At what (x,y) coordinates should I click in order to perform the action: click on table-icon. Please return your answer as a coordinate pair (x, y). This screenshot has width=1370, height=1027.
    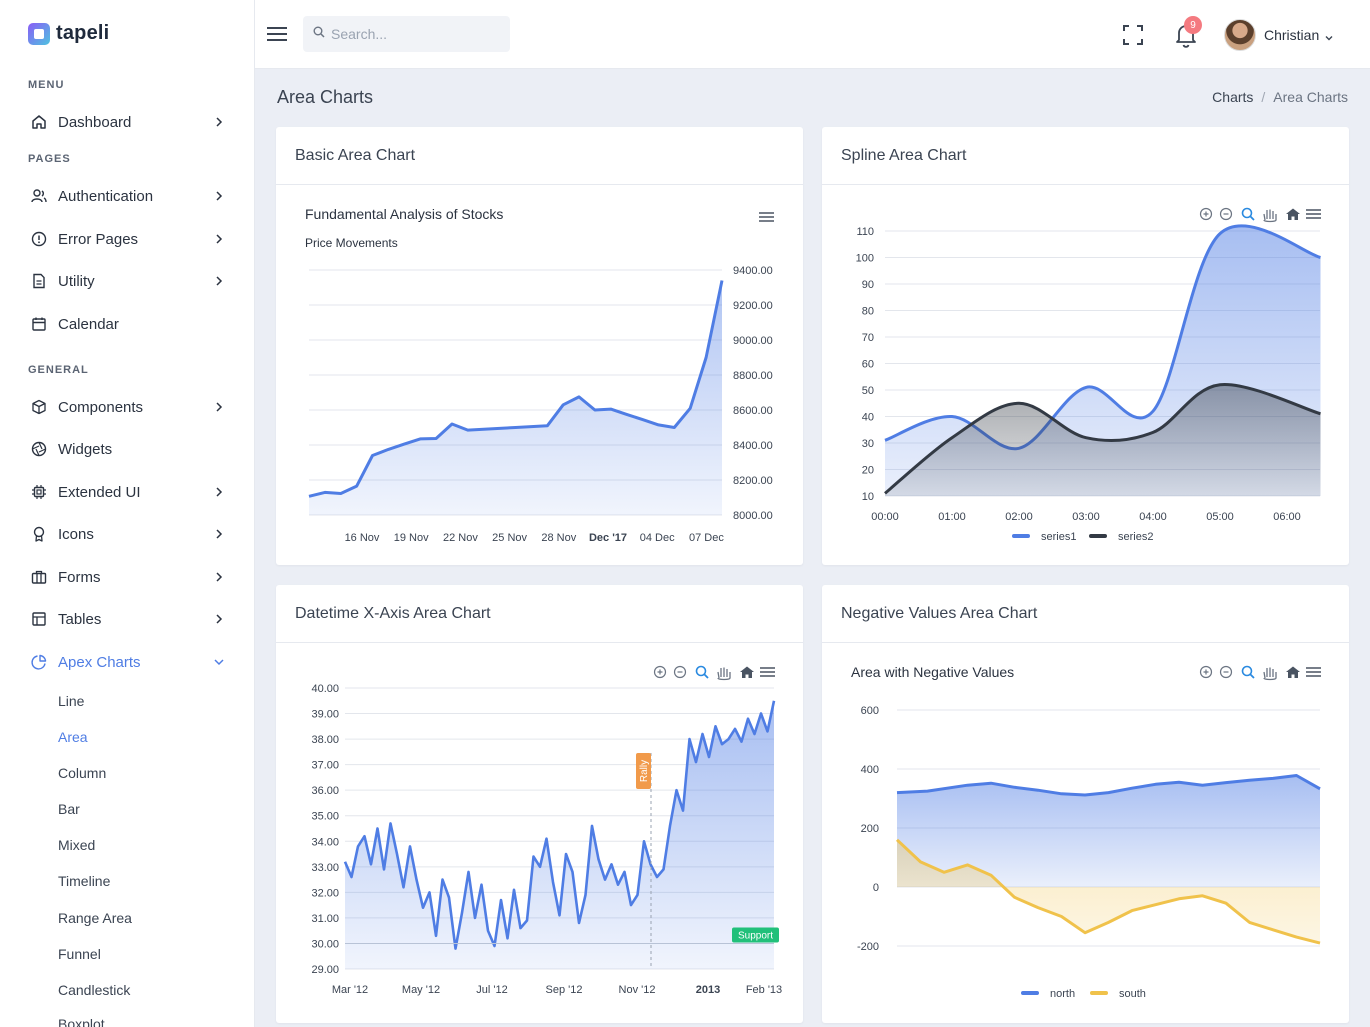
    Looking at the image, I should click on (39, 619).